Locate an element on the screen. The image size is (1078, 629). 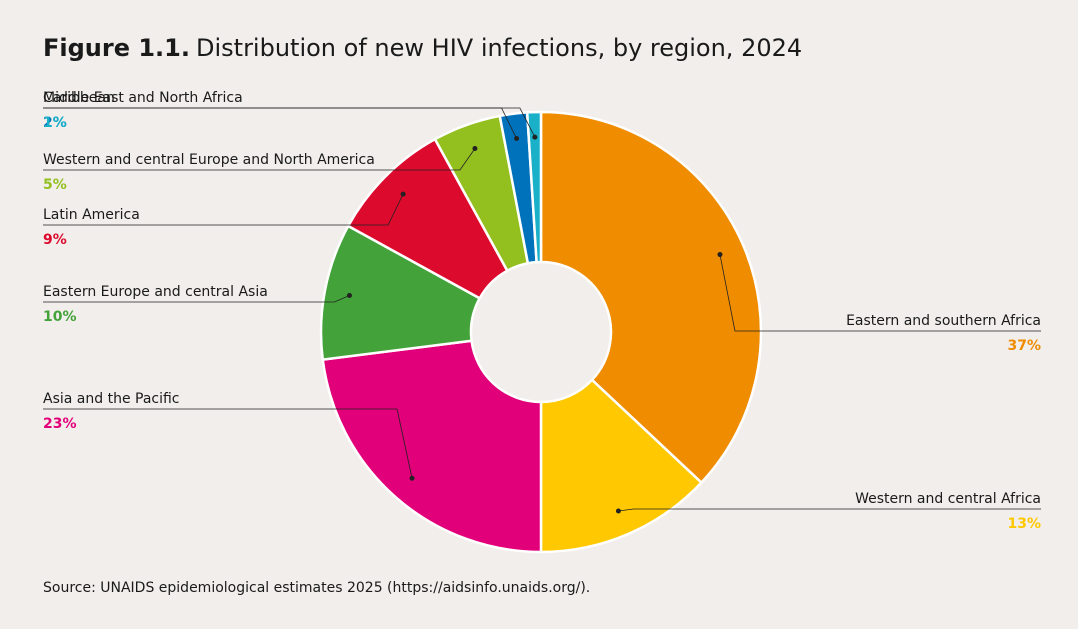
category-label: Asia and the Pacific is located at coordinates (111, 399).